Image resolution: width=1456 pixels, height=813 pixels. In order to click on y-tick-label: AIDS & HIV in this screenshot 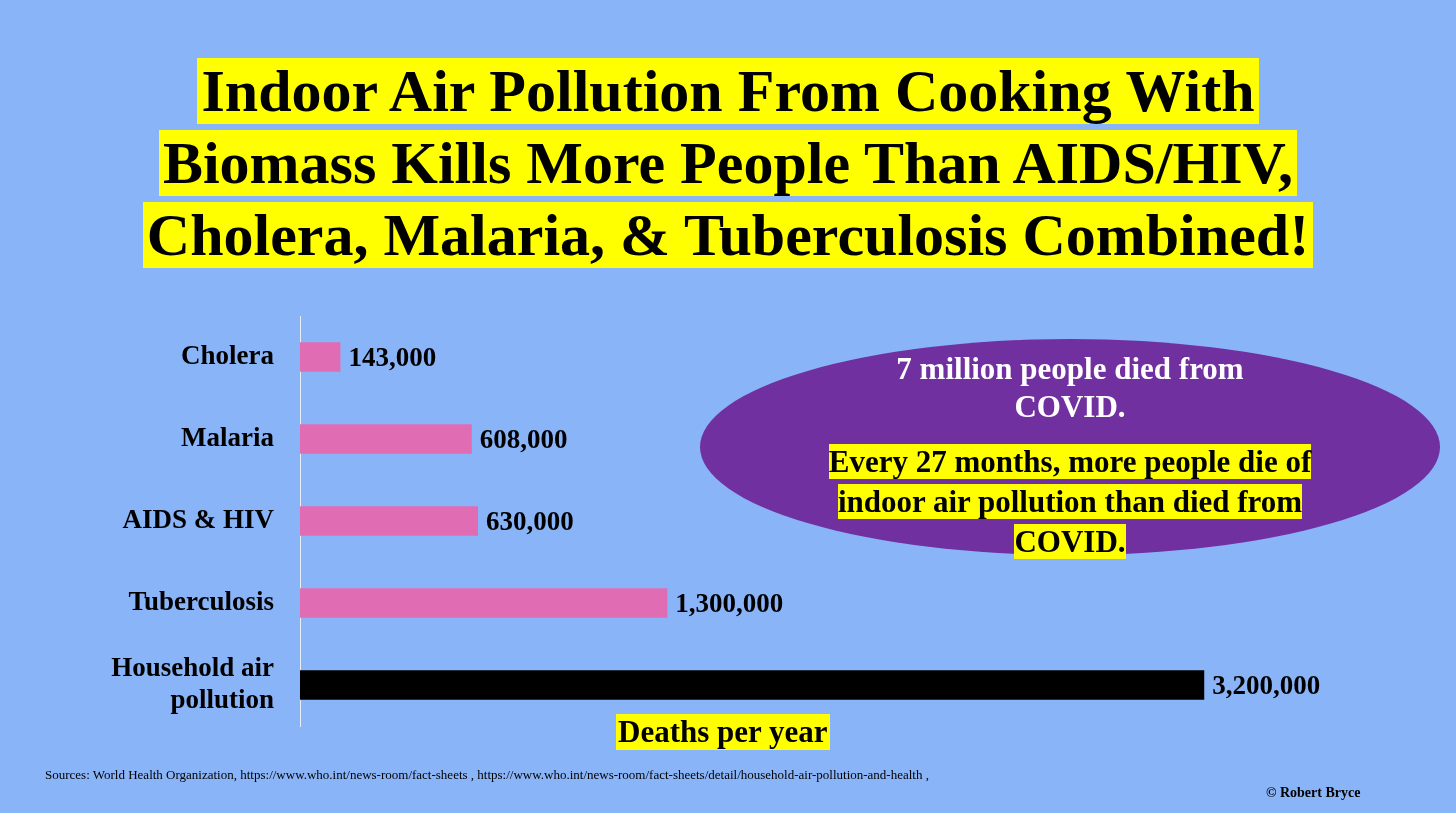, I will do `click(198, 518)`.